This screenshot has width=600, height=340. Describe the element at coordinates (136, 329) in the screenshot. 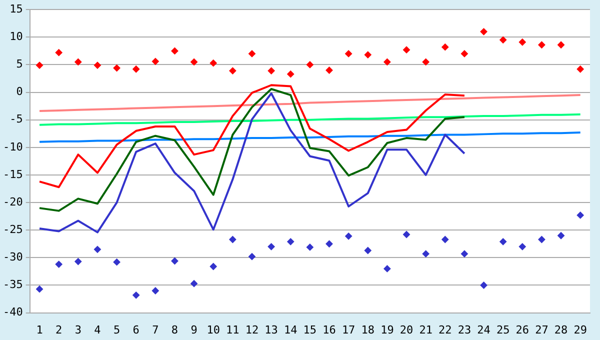

I see `x-tick-label: 6` at that location.